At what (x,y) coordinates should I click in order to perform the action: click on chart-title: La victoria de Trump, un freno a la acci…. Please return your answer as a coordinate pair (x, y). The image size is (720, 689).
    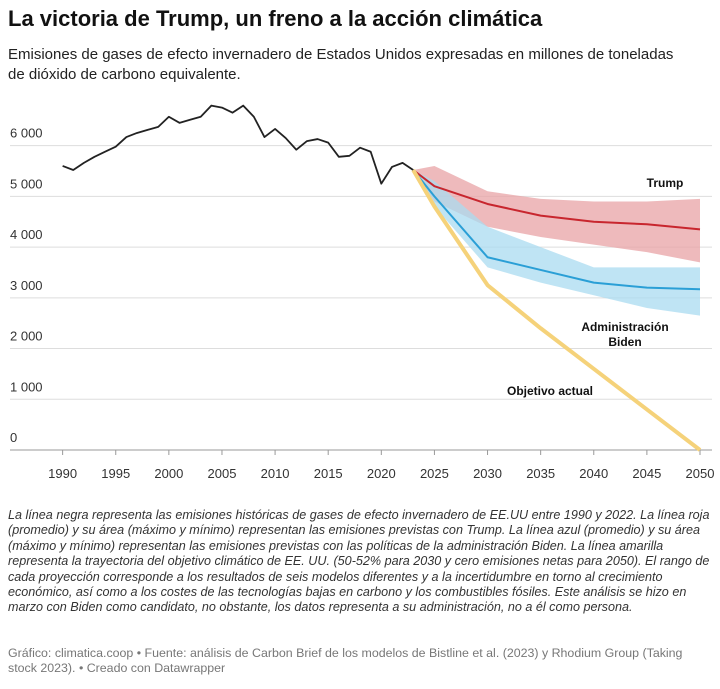
    Looking at the image, I should click on (275, 18).